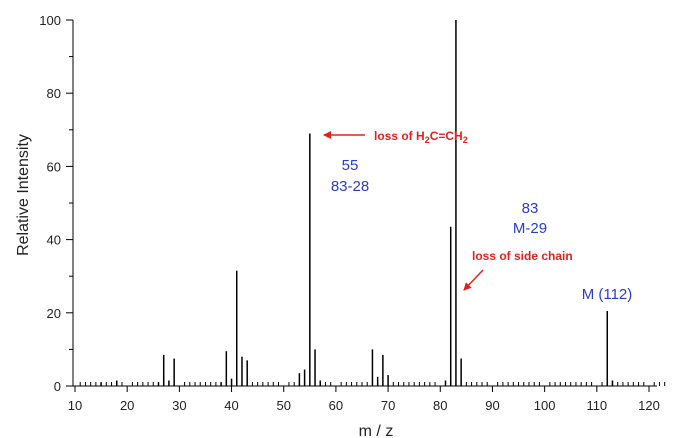 The width and height of the screenshot is (695, 438). I want to click on x-tick-label: 80, so click(440, 405).